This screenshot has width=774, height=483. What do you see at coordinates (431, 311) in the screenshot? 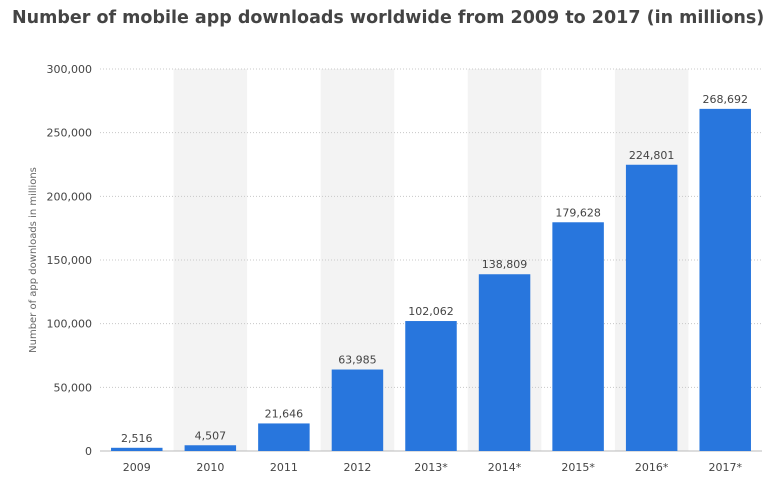
I see `value-label-2013*: 102,062` at bounding box center [431, 311].